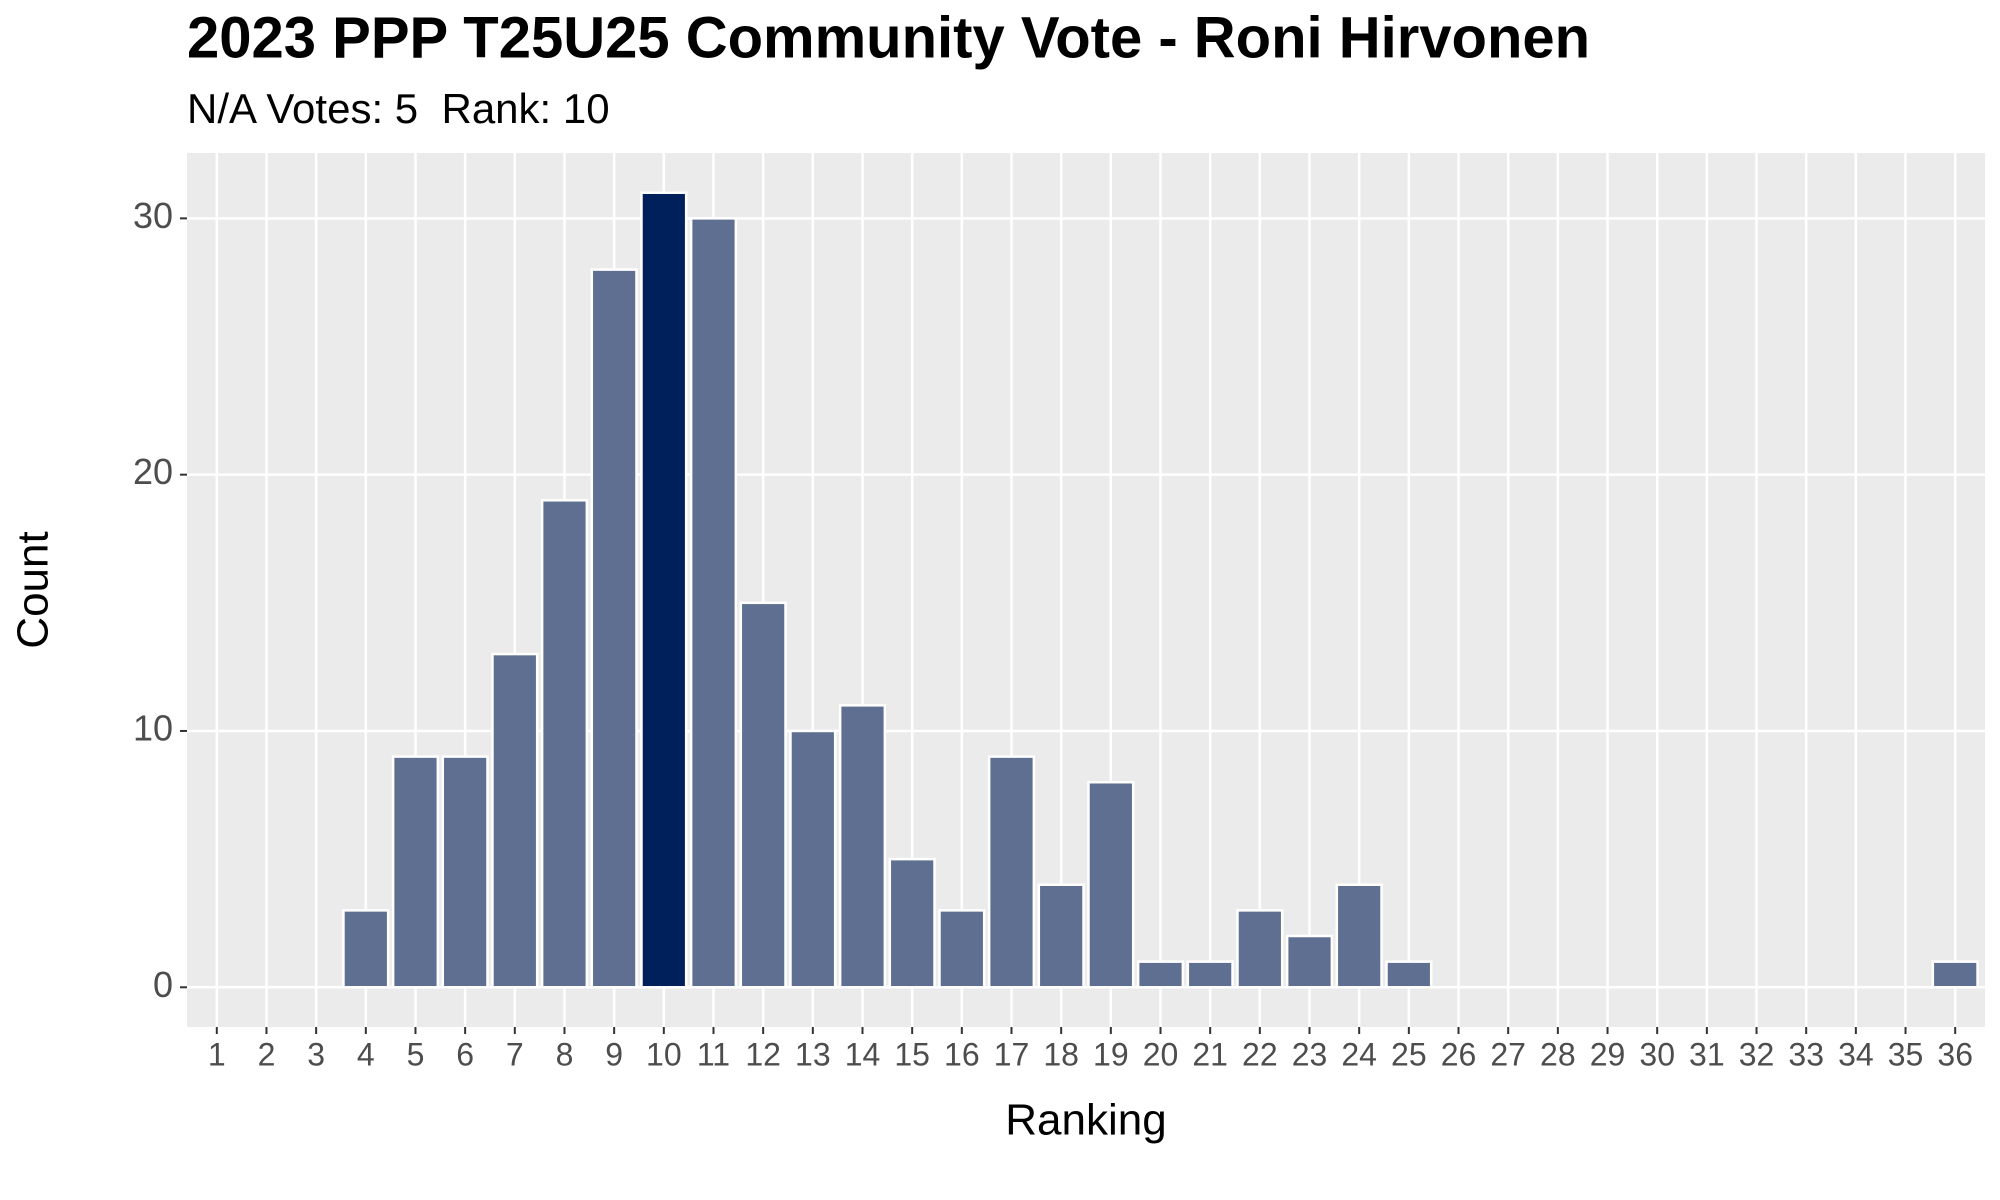 This screenshot has height=1200, width=2000. I want to click on chart-subtitle: N/A Votes: 5 Rank: 10, so click(398, 108).